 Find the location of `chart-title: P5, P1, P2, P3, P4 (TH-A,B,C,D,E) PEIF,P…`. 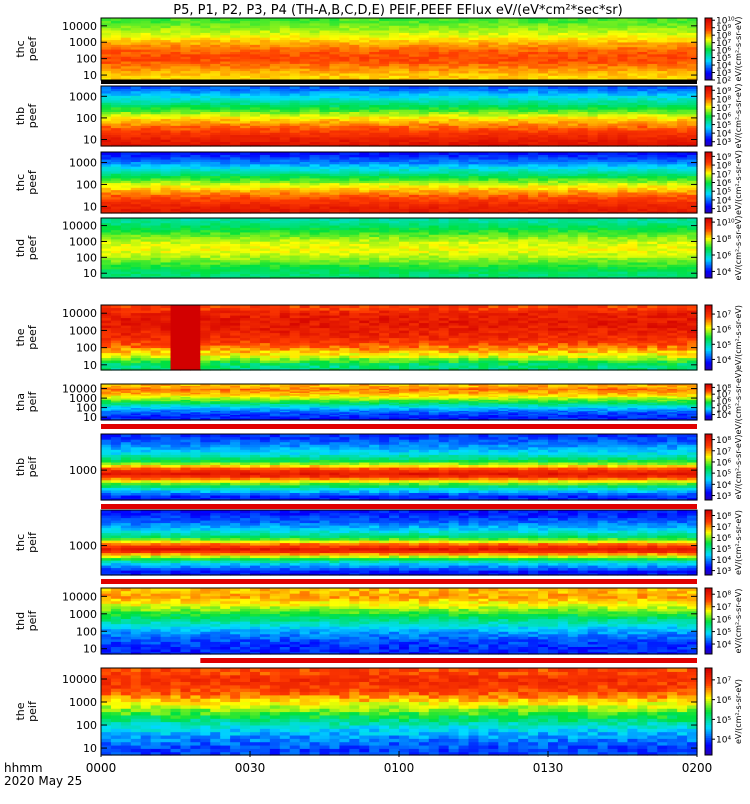

chart-title: P5, P1, P2, P3, P4 (TH-A,B,C,D,E) PEIF,P… is located at coordinates (397, 10).